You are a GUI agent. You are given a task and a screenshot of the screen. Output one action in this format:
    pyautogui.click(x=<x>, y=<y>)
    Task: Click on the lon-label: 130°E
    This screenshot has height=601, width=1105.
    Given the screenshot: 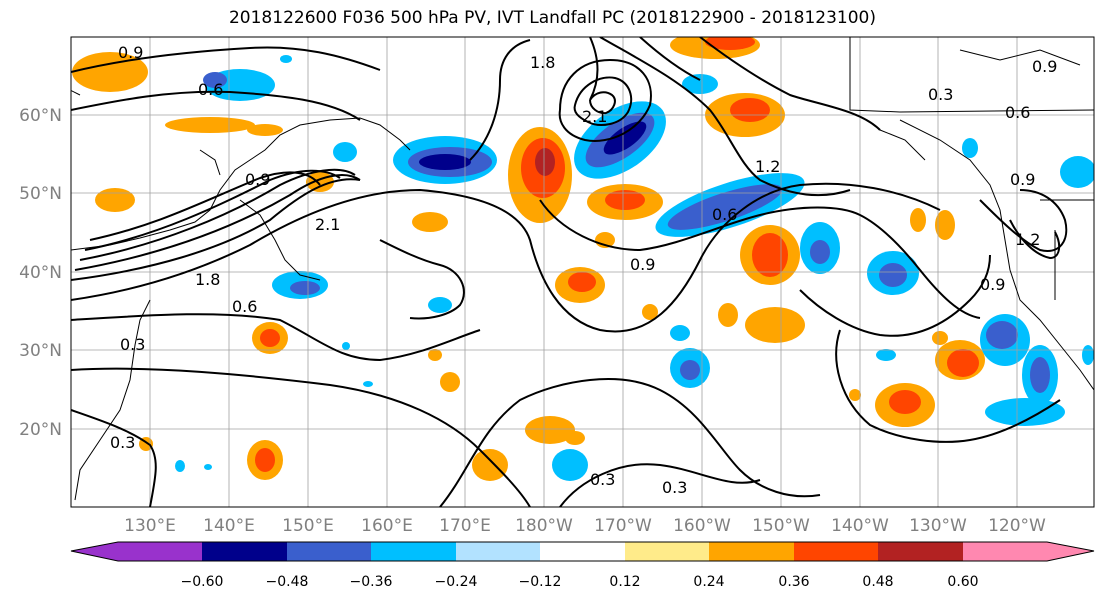 What is the action you would take?
    pyautogui.click(x=150, y=526)
    